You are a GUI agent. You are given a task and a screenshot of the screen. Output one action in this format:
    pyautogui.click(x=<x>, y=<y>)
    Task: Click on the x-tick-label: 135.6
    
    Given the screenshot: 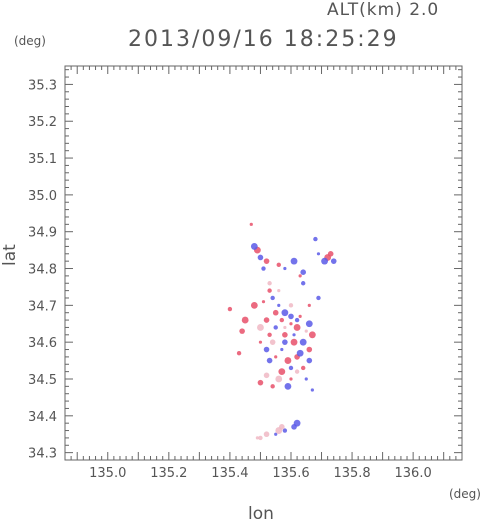 What is the action you would take?
    pyautogui.click(x=290, y=473)
    